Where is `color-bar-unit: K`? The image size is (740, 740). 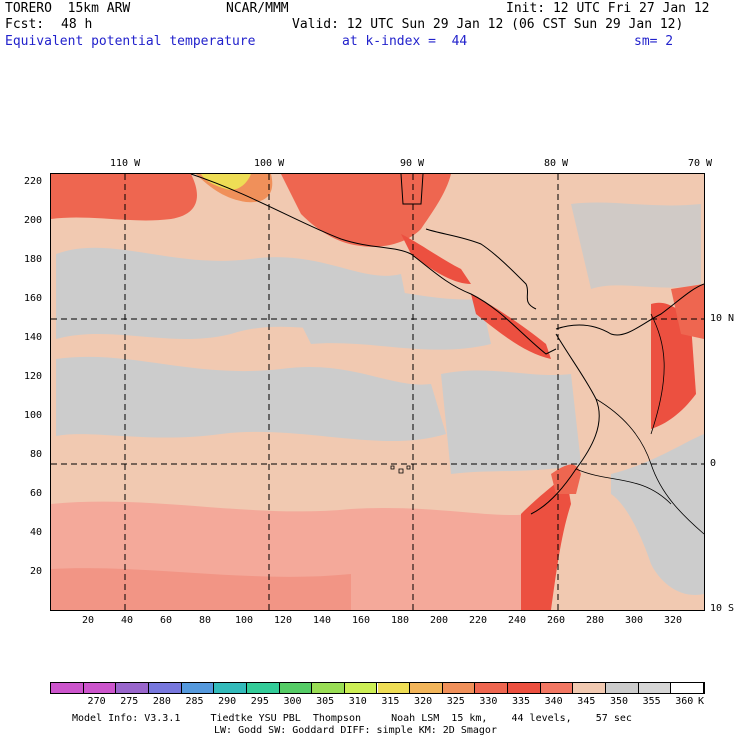
color-bar-unit: K is located at coordinates (701, 701).